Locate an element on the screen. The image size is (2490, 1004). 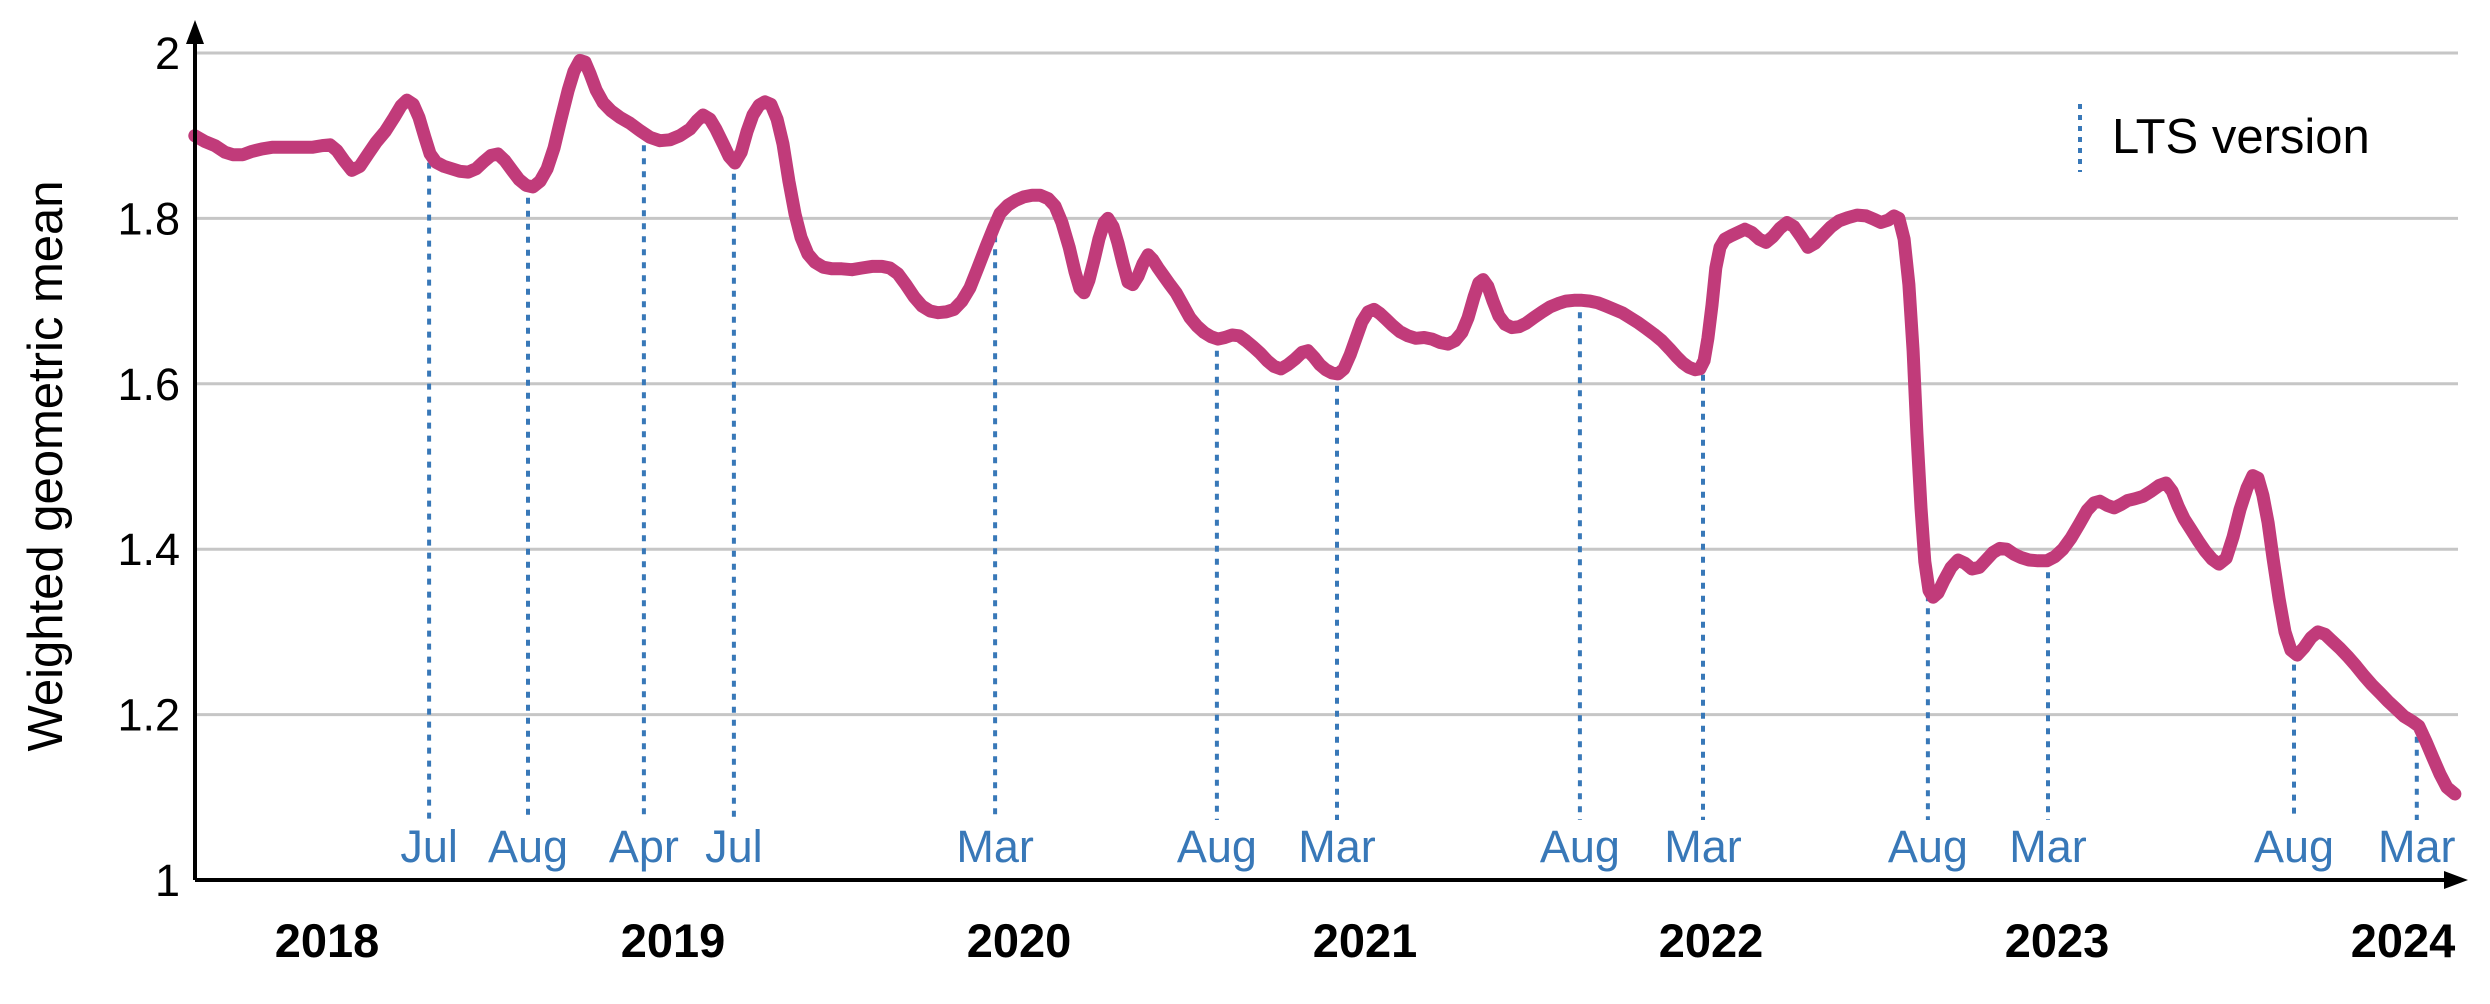
y-tick-label: 1.4 is located at coordinates (148, 549).